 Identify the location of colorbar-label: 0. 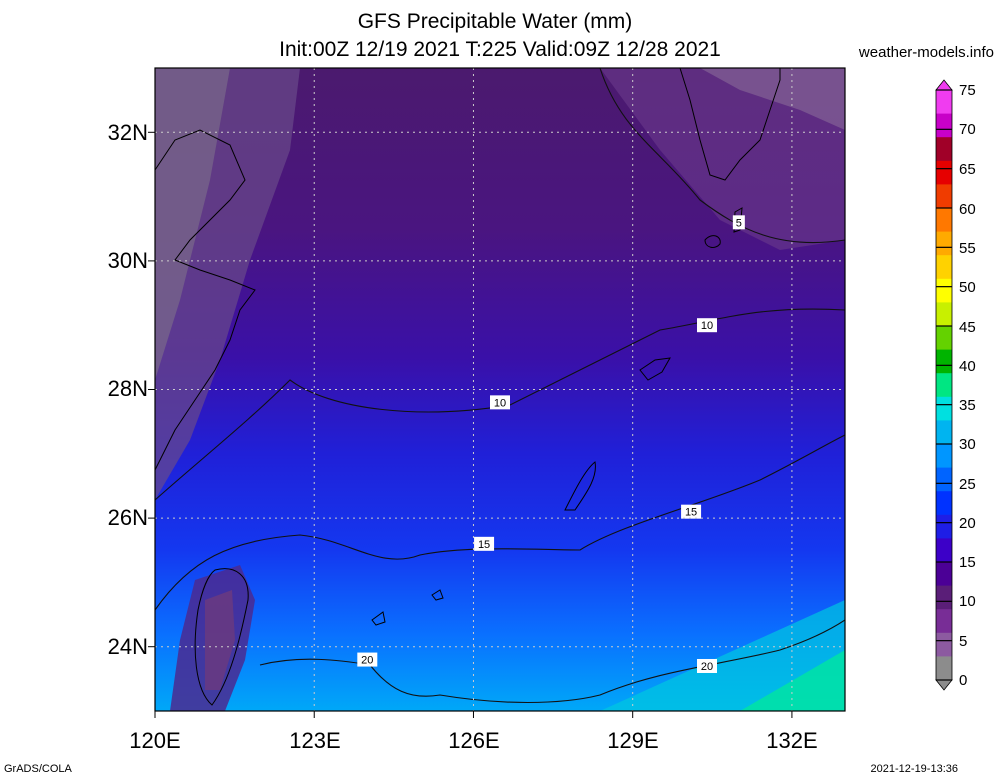
(963, 680).